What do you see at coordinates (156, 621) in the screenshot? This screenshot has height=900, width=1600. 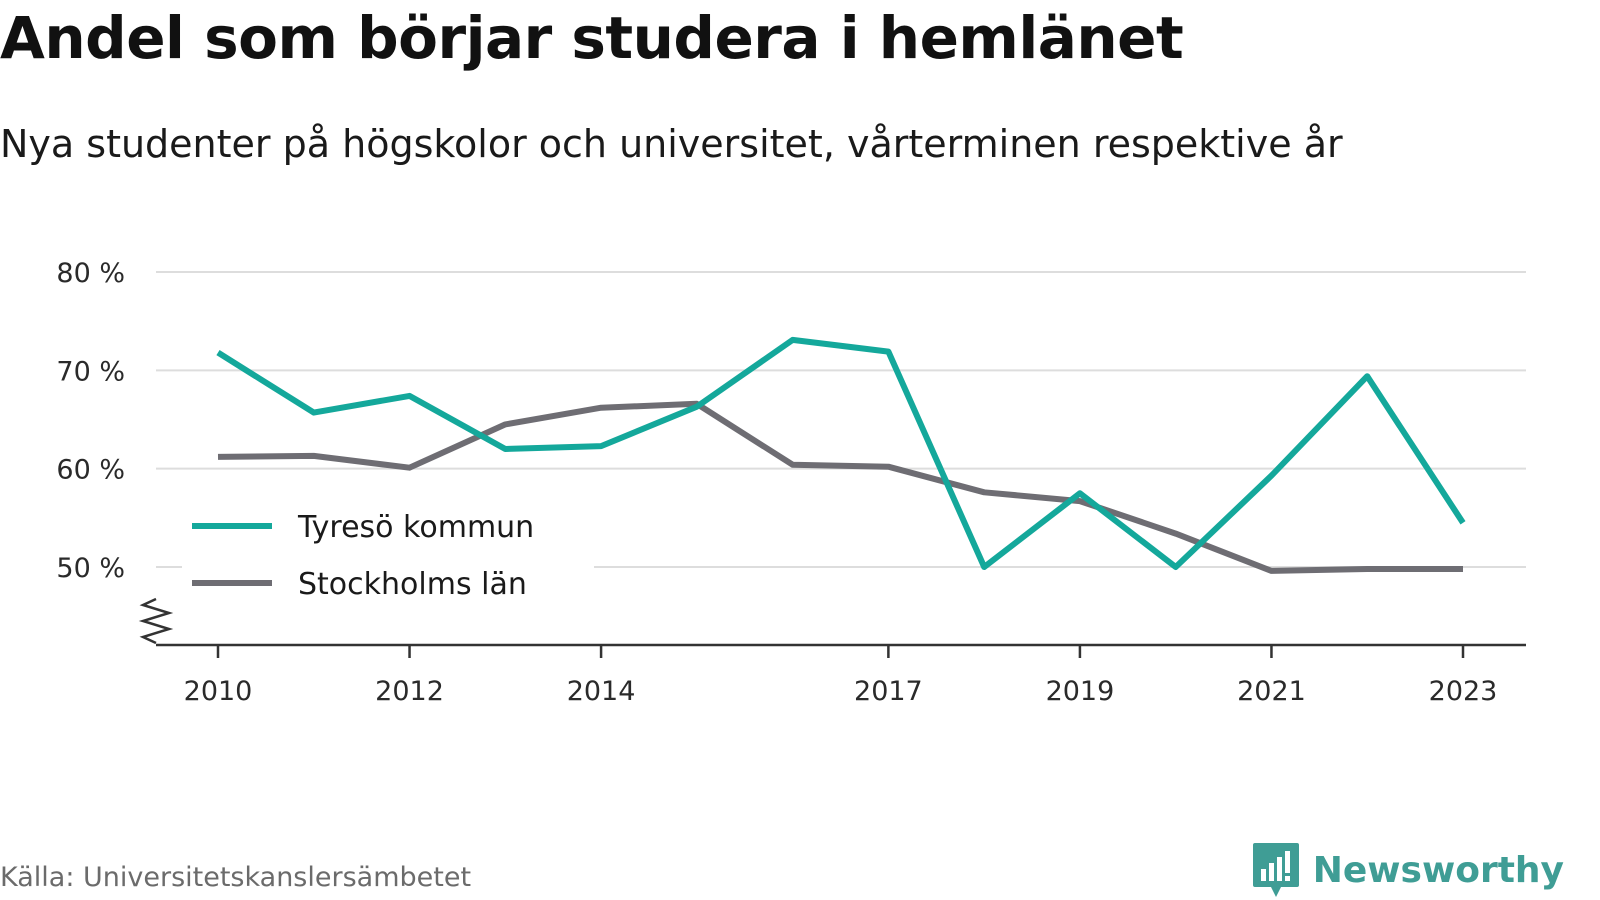 I see `axis-break-icon` at bounding box center [156, 621].